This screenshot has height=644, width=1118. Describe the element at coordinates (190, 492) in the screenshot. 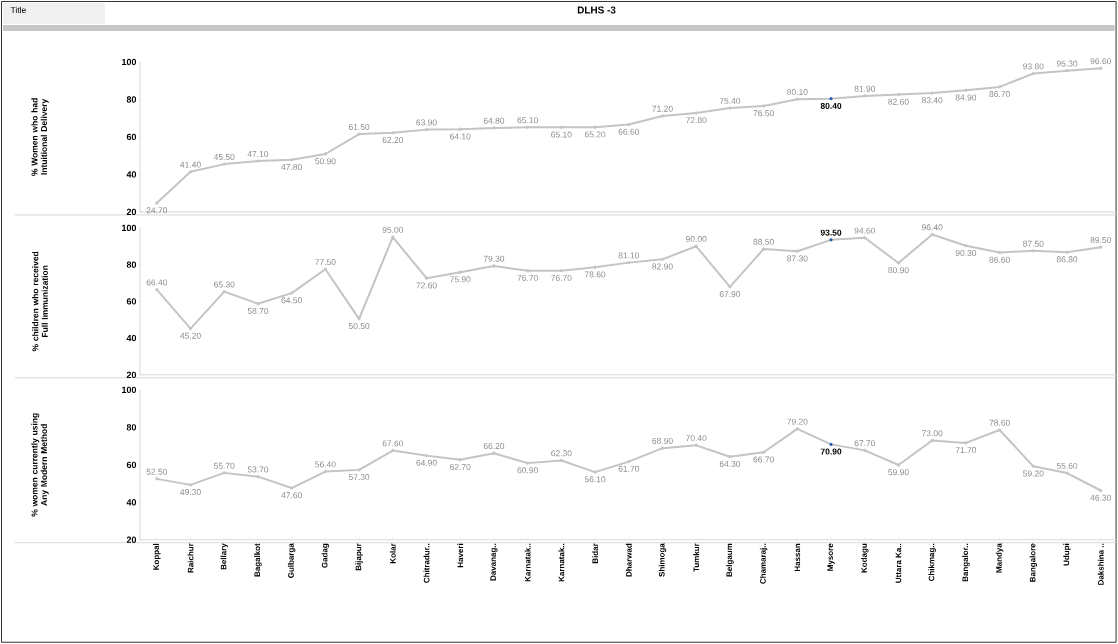

I see `data-label: 49.30` at that location.